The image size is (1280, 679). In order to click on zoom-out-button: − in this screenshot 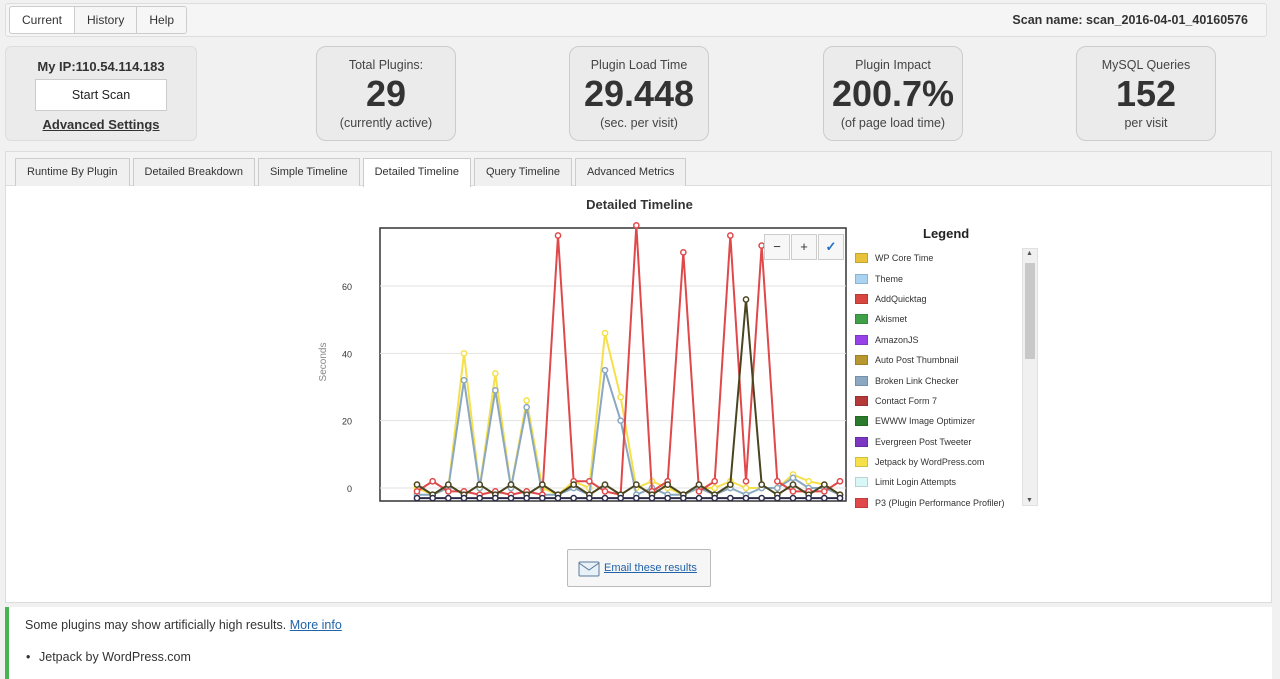, I will do `click(777, 247)`.